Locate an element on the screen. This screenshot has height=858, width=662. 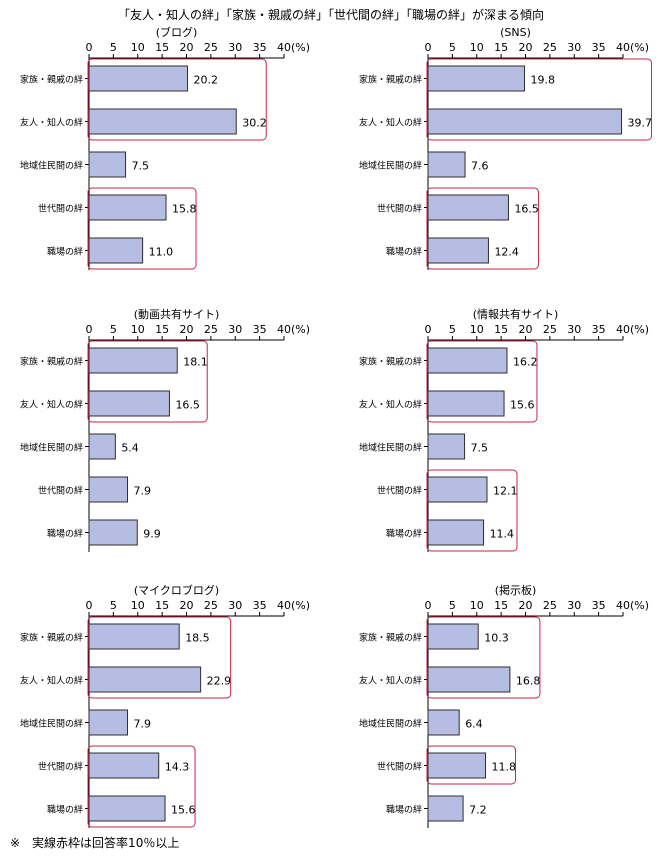
chart-title: (情報共有サイト) is located at coordinates (516, 314).